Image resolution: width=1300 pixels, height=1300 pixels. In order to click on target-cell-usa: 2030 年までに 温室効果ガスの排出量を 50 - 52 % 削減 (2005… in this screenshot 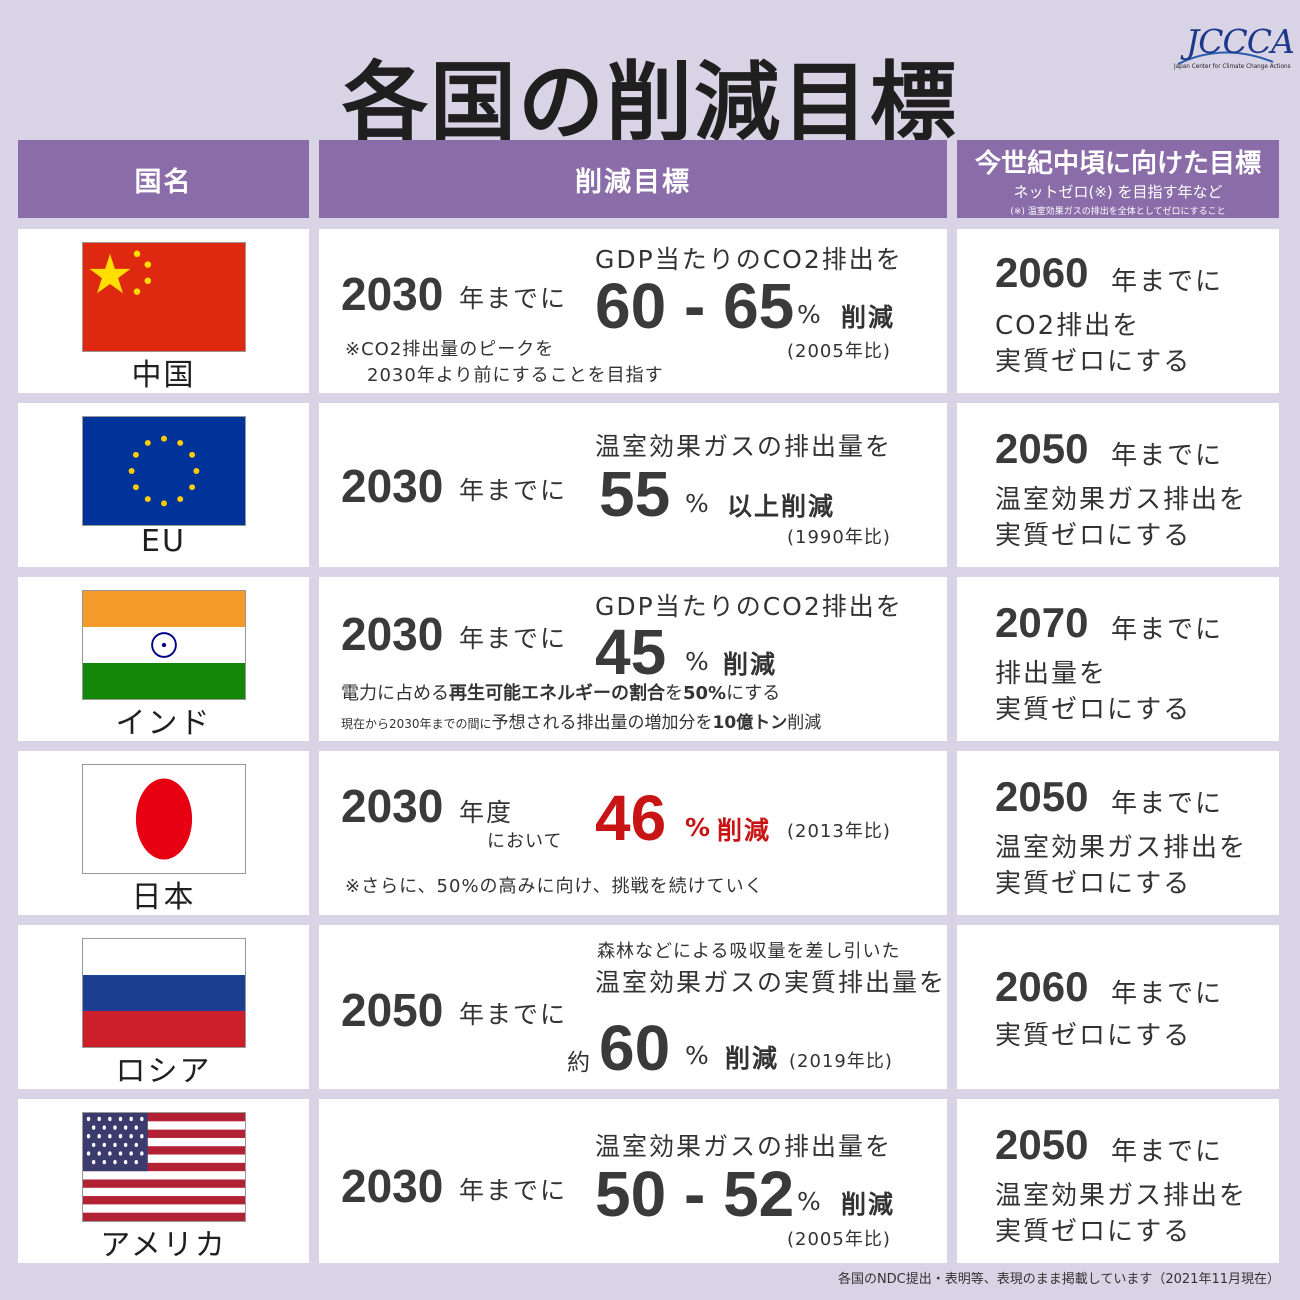, I will do `click(633, 1181)`.